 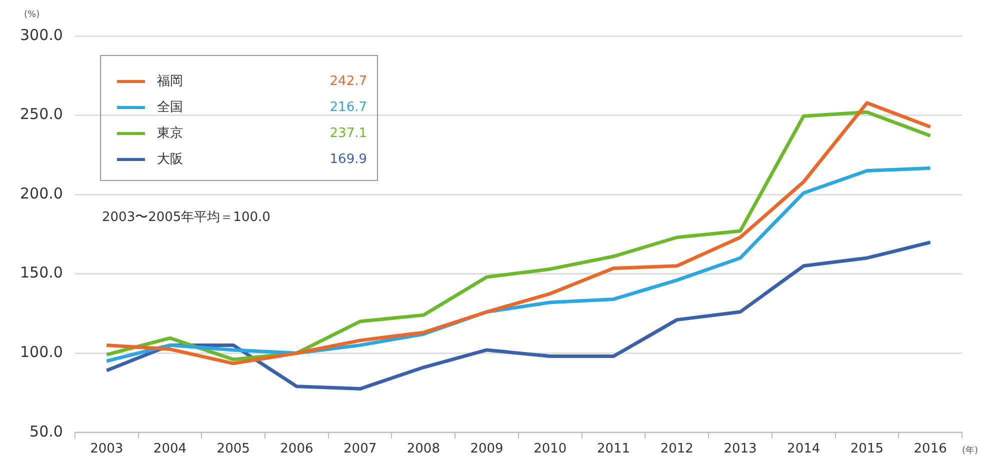 I want to click on x-tick-label: 2006, so click(x=297, y=449).